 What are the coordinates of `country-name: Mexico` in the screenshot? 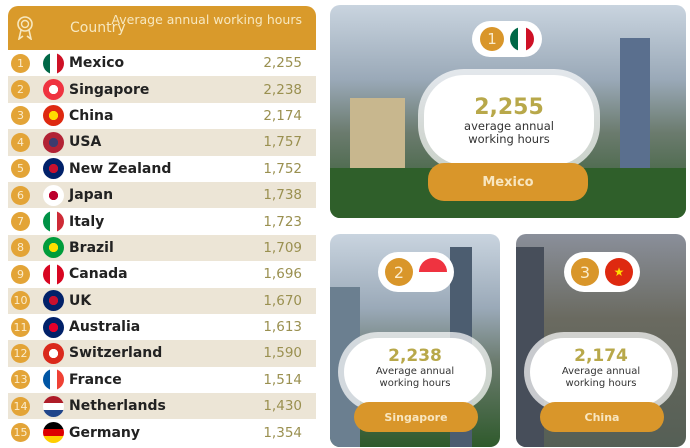 It's located at (97, 63).